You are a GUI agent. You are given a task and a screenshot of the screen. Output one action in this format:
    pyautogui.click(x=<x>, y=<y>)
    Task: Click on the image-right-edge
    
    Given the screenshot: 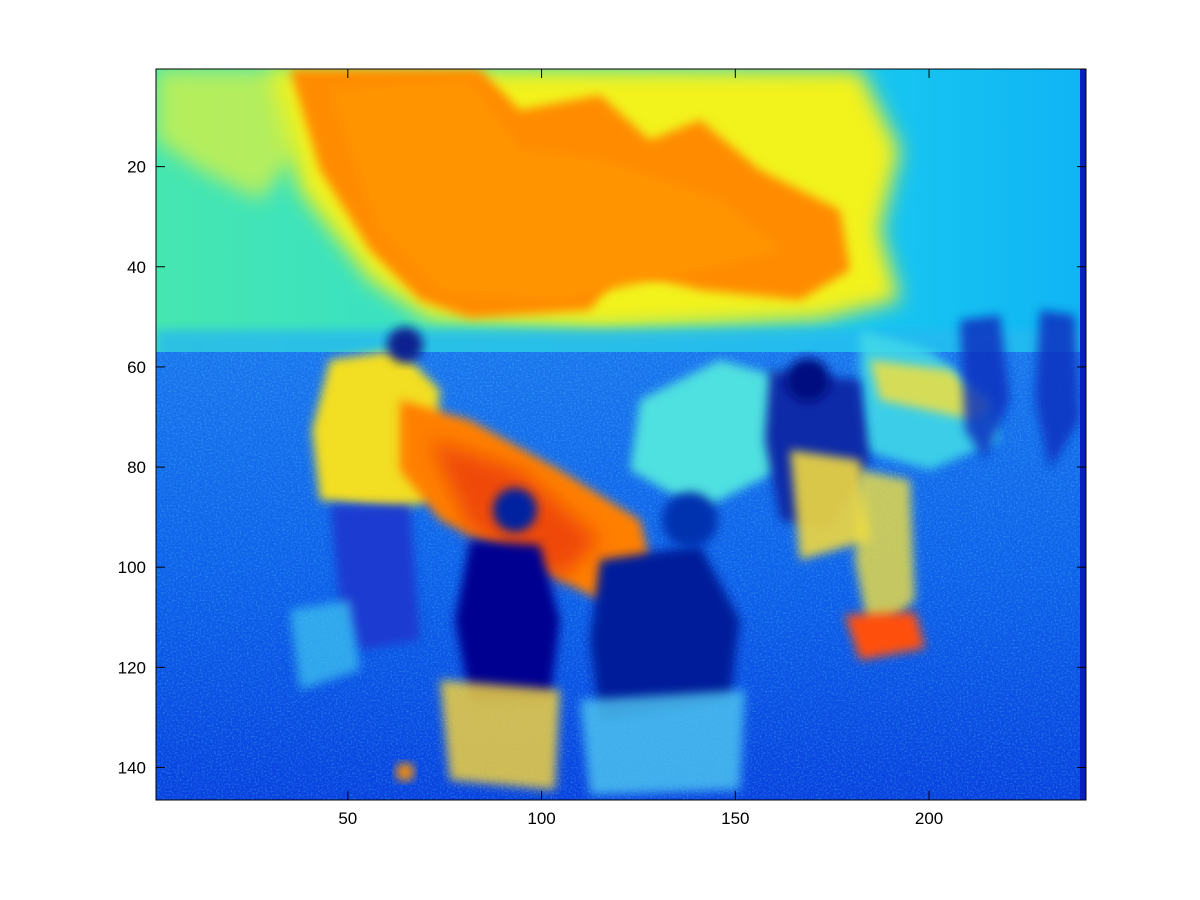 What is the action you would take?
    pyautogui.click(x=1083, y=434)
    